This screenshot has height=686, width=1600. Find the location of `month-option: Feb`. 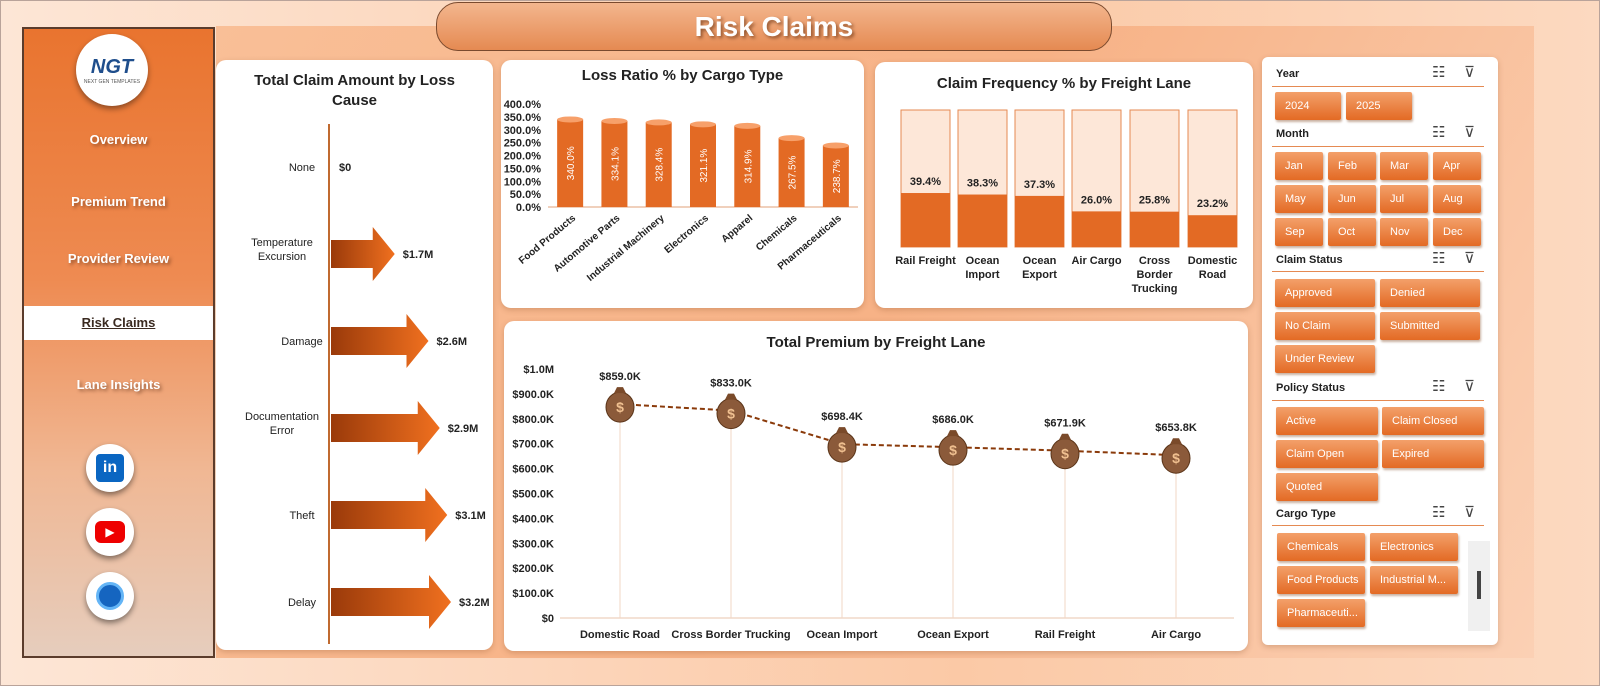

month-option: Feb is located at coordinates (1352, 166).